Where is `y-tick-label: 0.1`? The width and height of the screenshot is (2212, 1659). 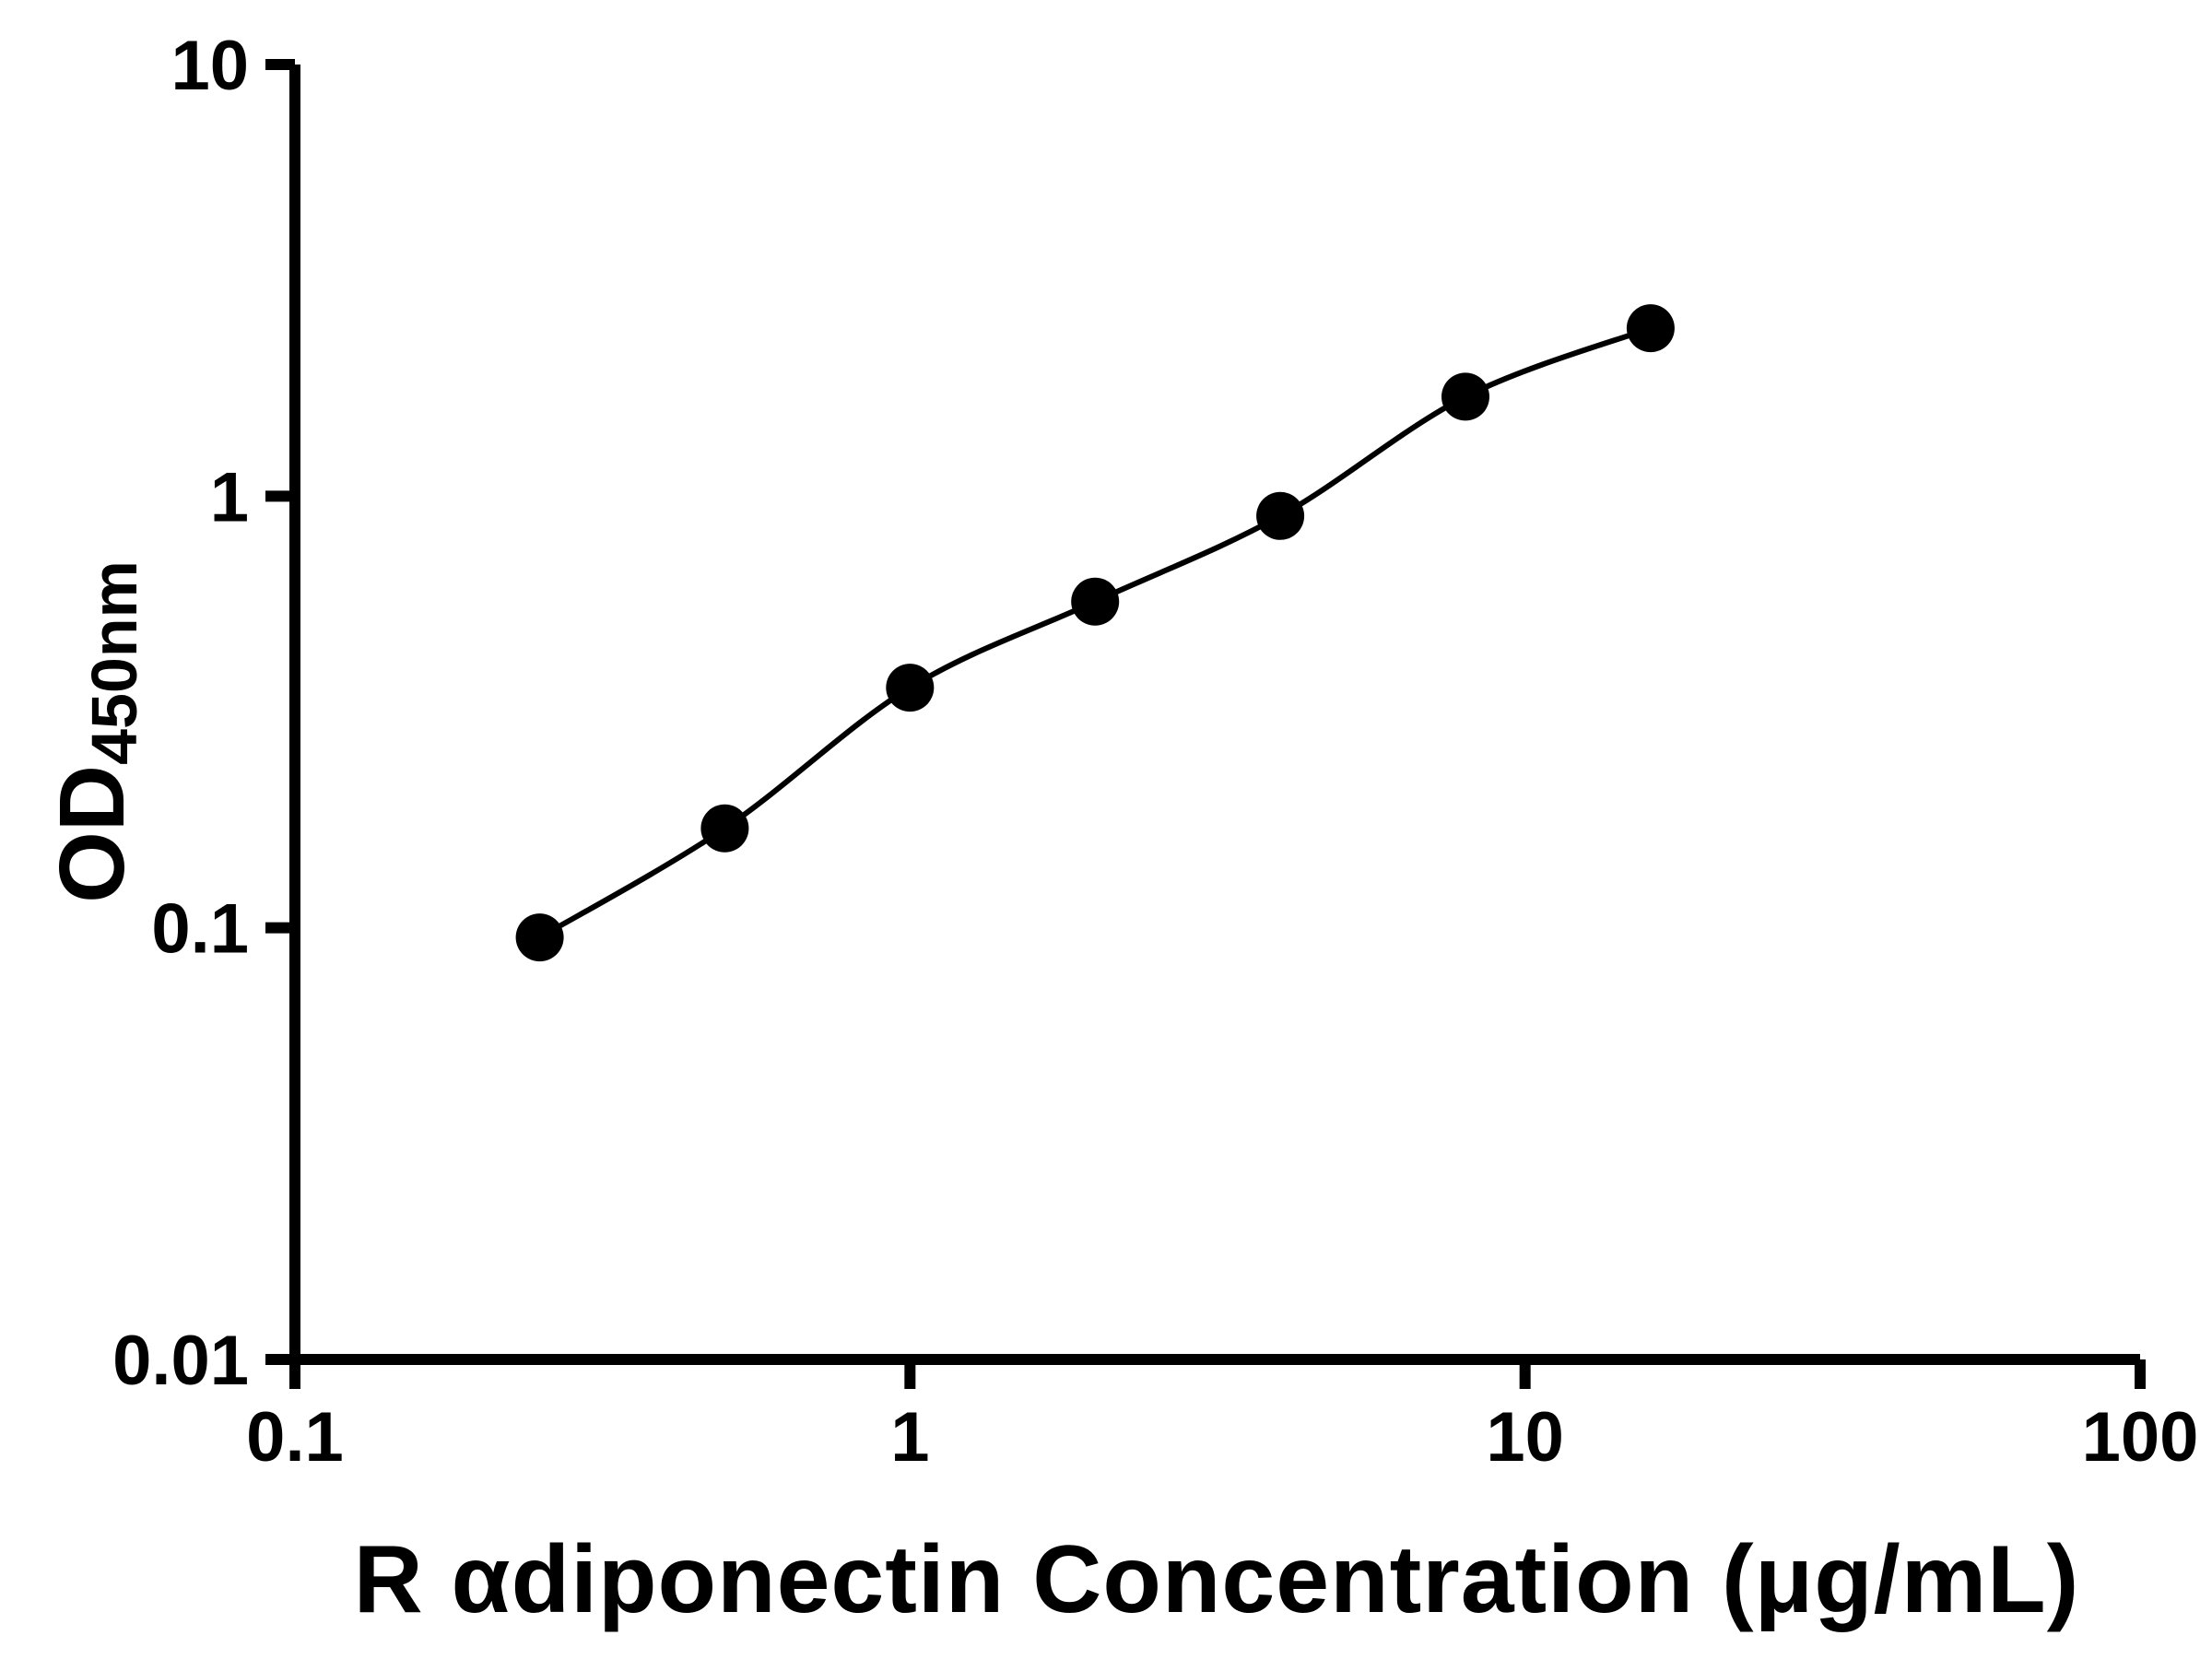 y-tick-label: 0.1 is located at coordinates (200, 929).